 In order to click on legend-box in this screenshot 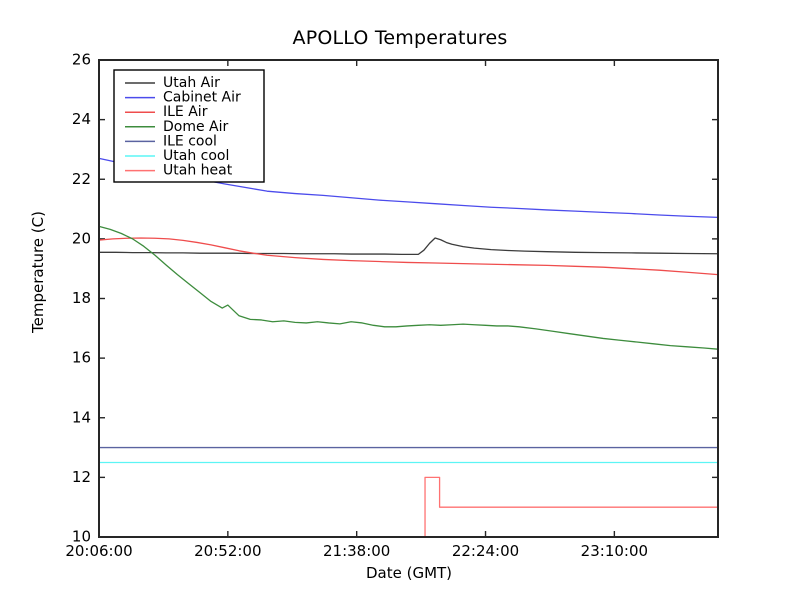, I will do `click(189, 126)`.